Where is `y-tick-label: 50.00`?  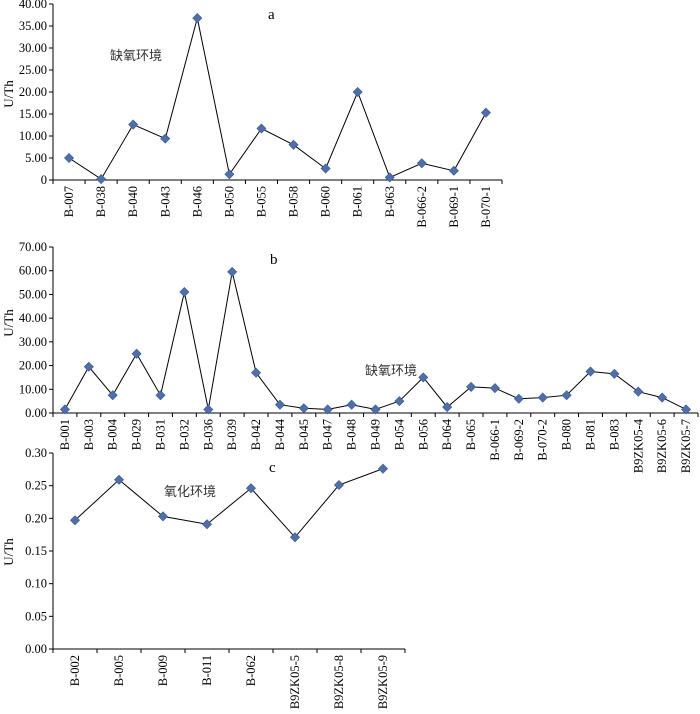
y-tick-label: 50.00 is located at coordinates (33, 294).